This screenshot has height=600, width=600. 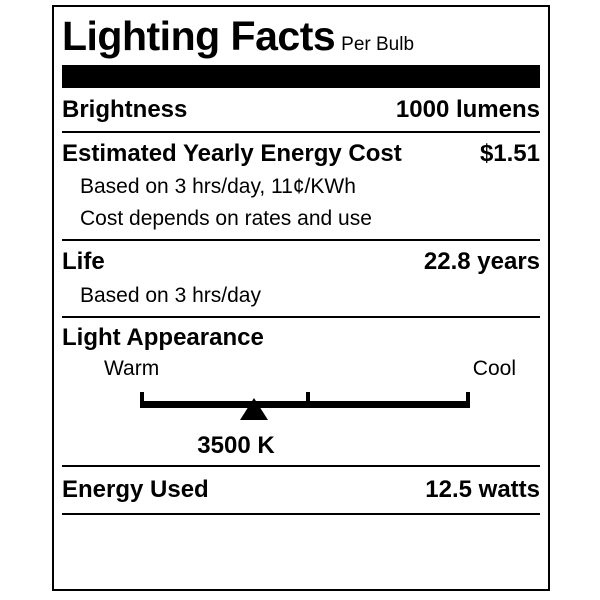 I want to click on energy-cost-row: Estimated Yearly Energy Cost $1.51, so click(x=301, y=154).